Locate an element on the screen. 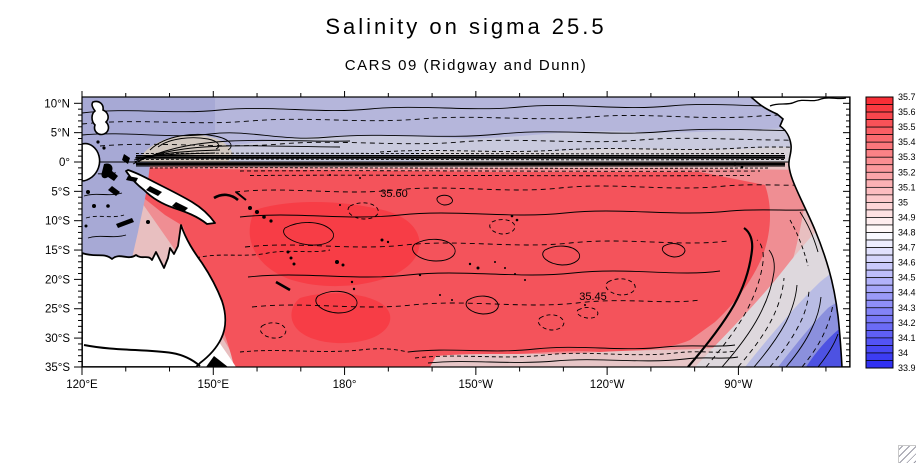 This screenshot has width=916, height=463. x-tick-label: 120°E is located at coordinates (82, 385).